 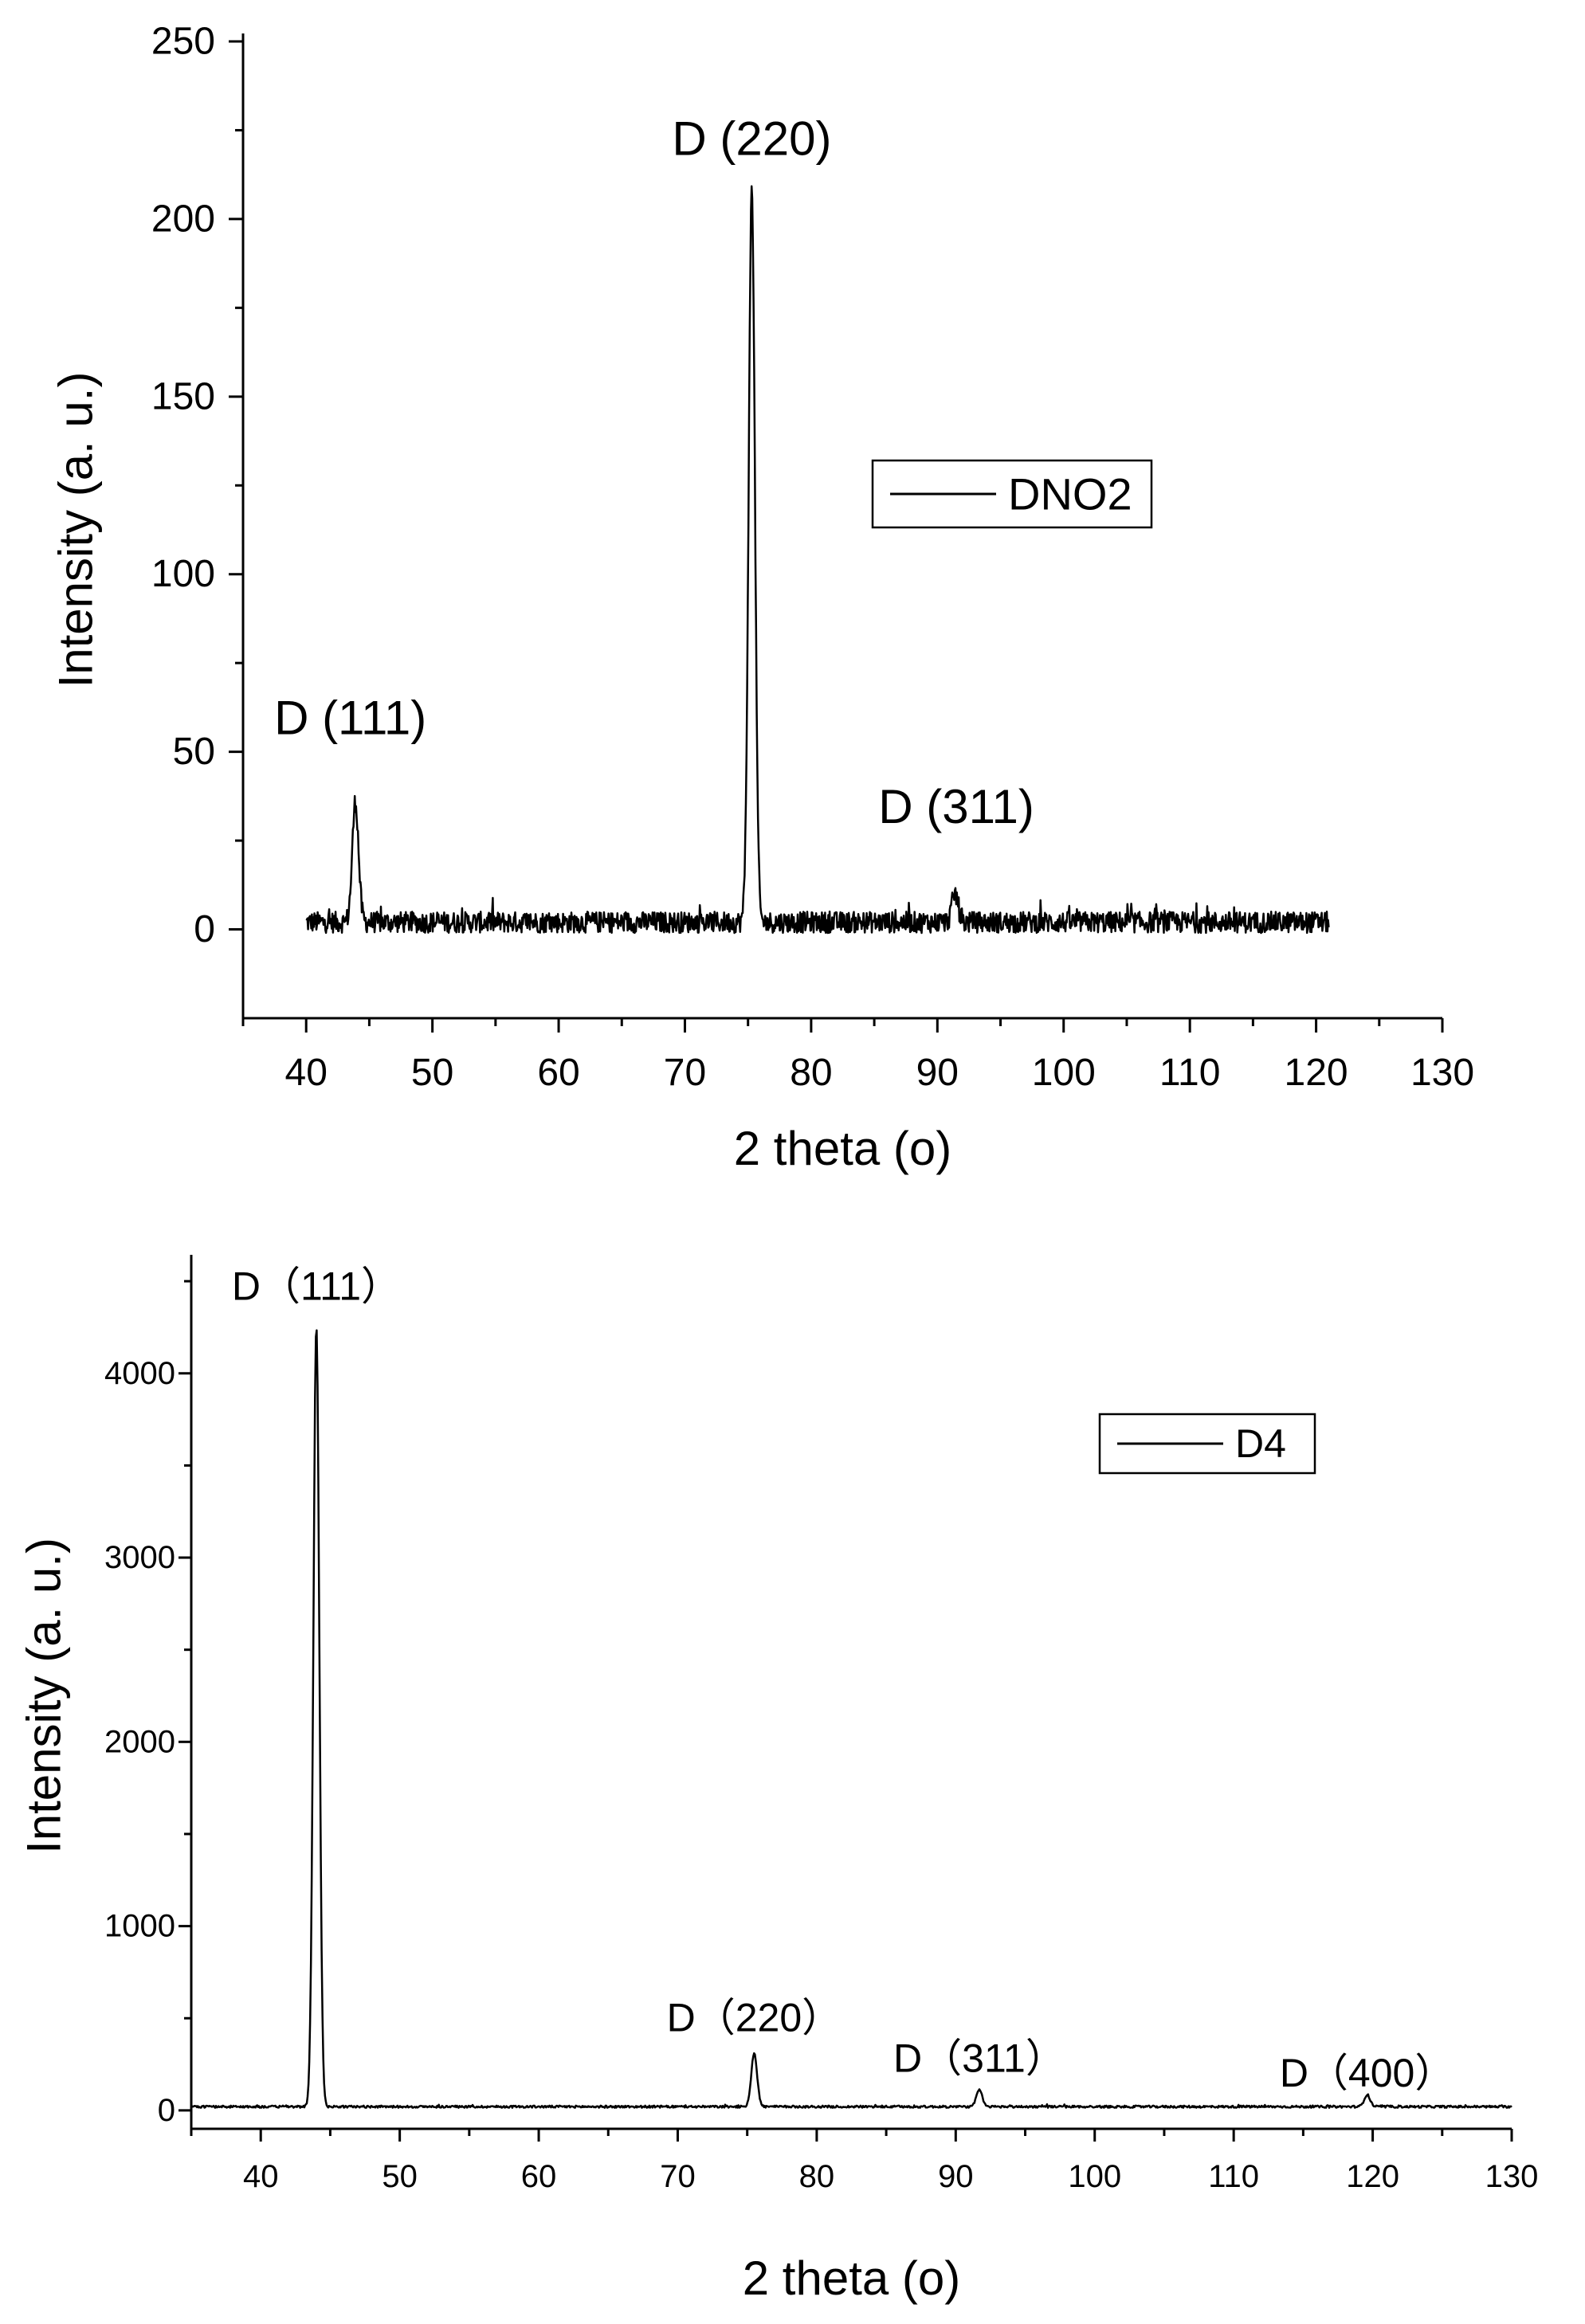 What do you see at coordinates (183, 574) in the screenshot?
I see `y-tick-label: 100` at bounding box center [183, 574].